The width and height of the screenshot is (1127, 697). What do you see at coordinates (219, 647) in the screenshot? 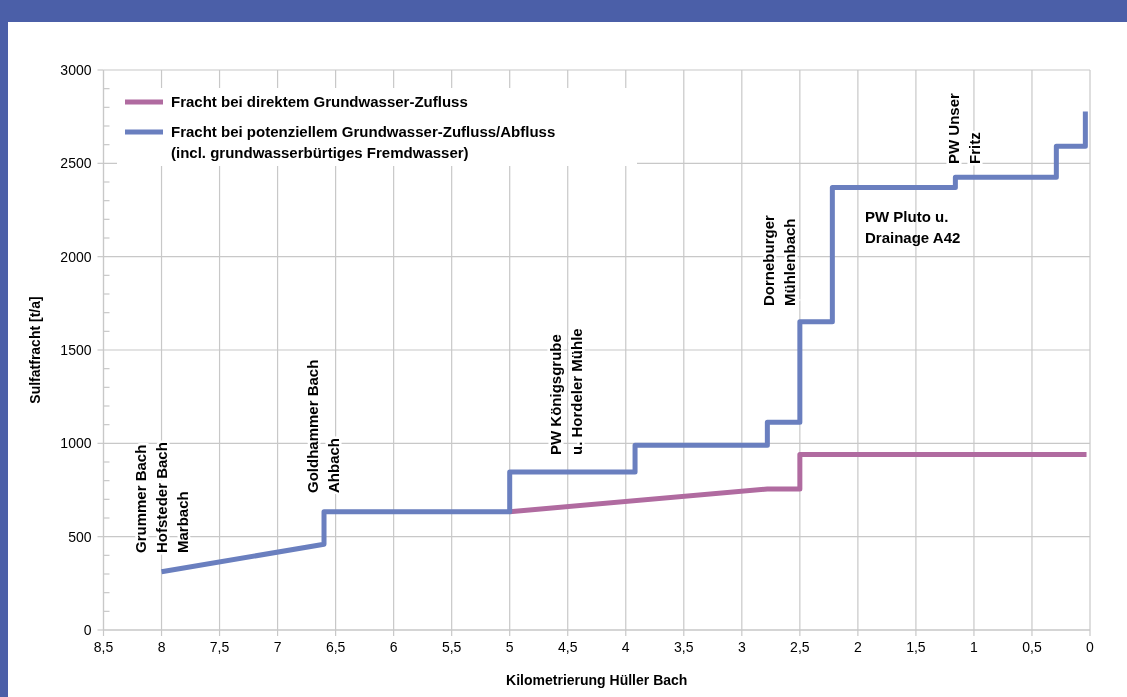
I see `x-tick-label: 7,5` at bounding box center [219, 647].